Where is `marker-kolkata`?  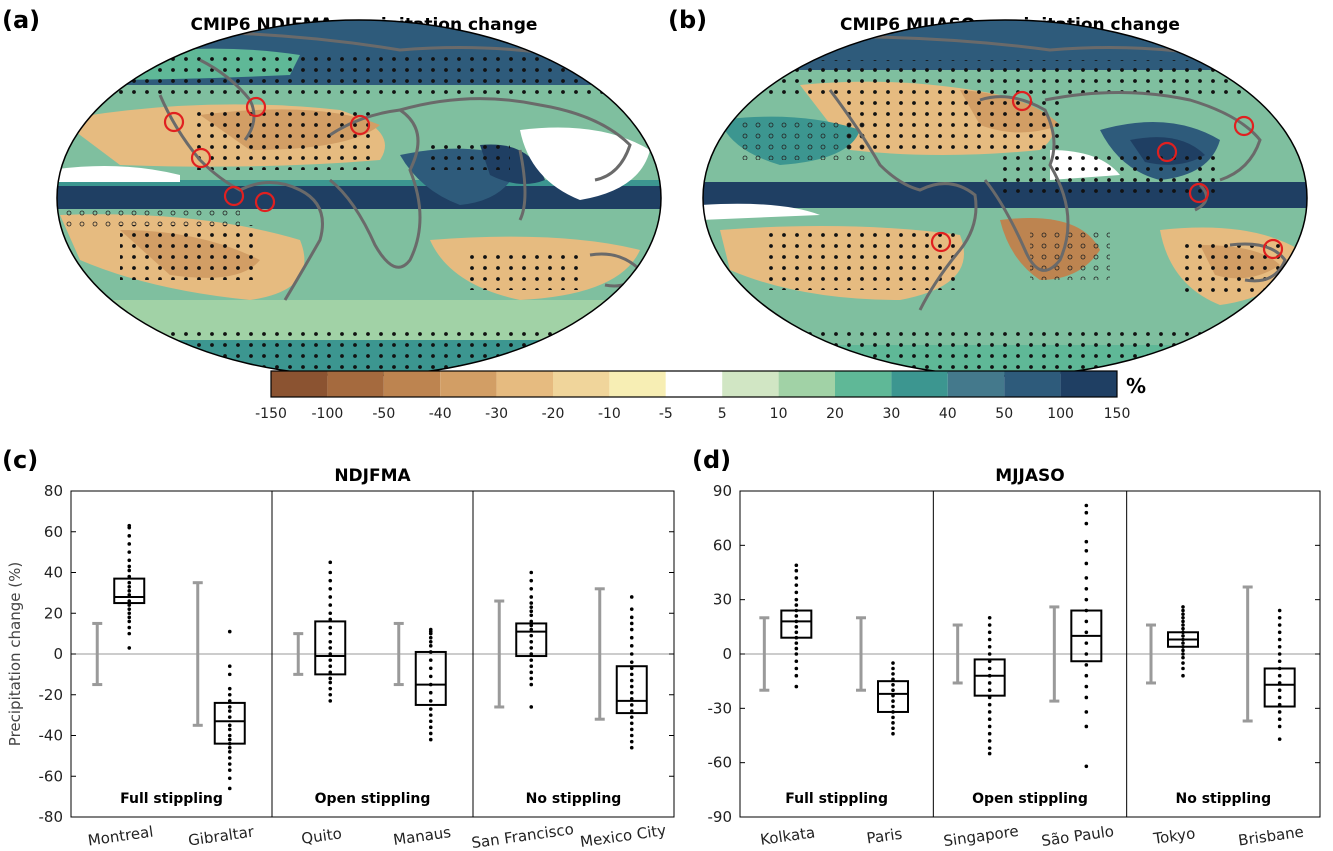 marker-kolkata is located at coordinates (1167, 152).